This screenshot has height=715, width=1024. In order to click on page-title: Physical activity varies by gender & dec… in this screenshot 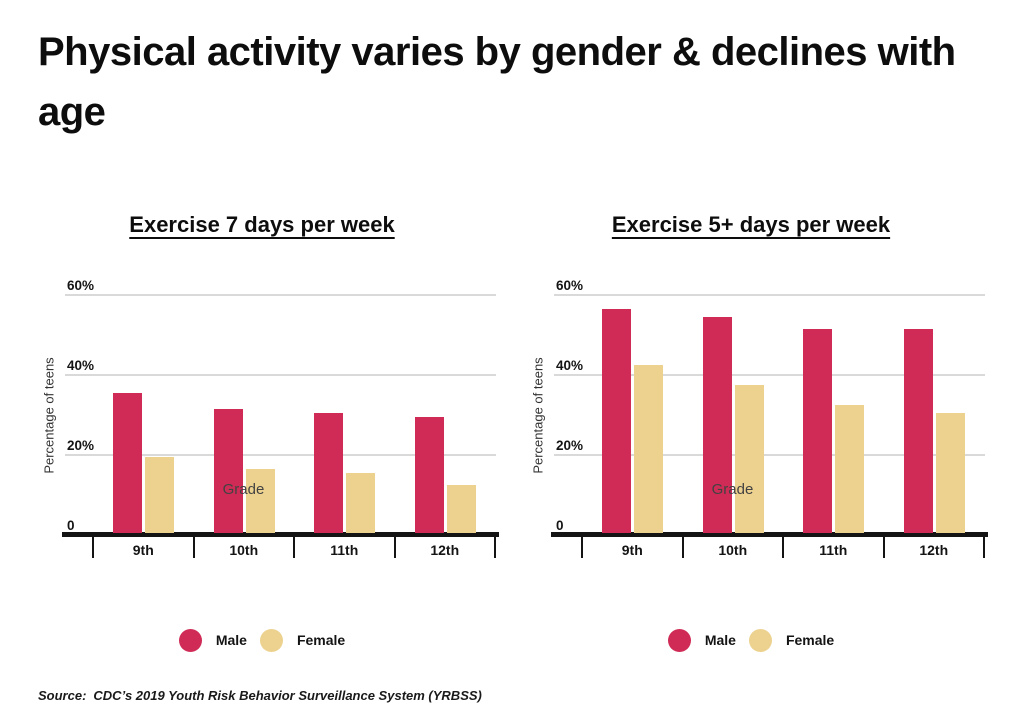, I will do `click(497, 82)`.